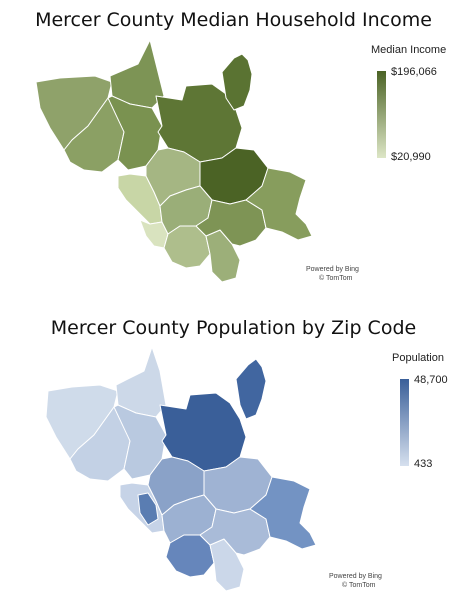 This screenshot has height=614, width=467. What do you see at coordinates (237, 82) in the screenshot?
I see `income-region-northeast` at bounding box center [237, 82].